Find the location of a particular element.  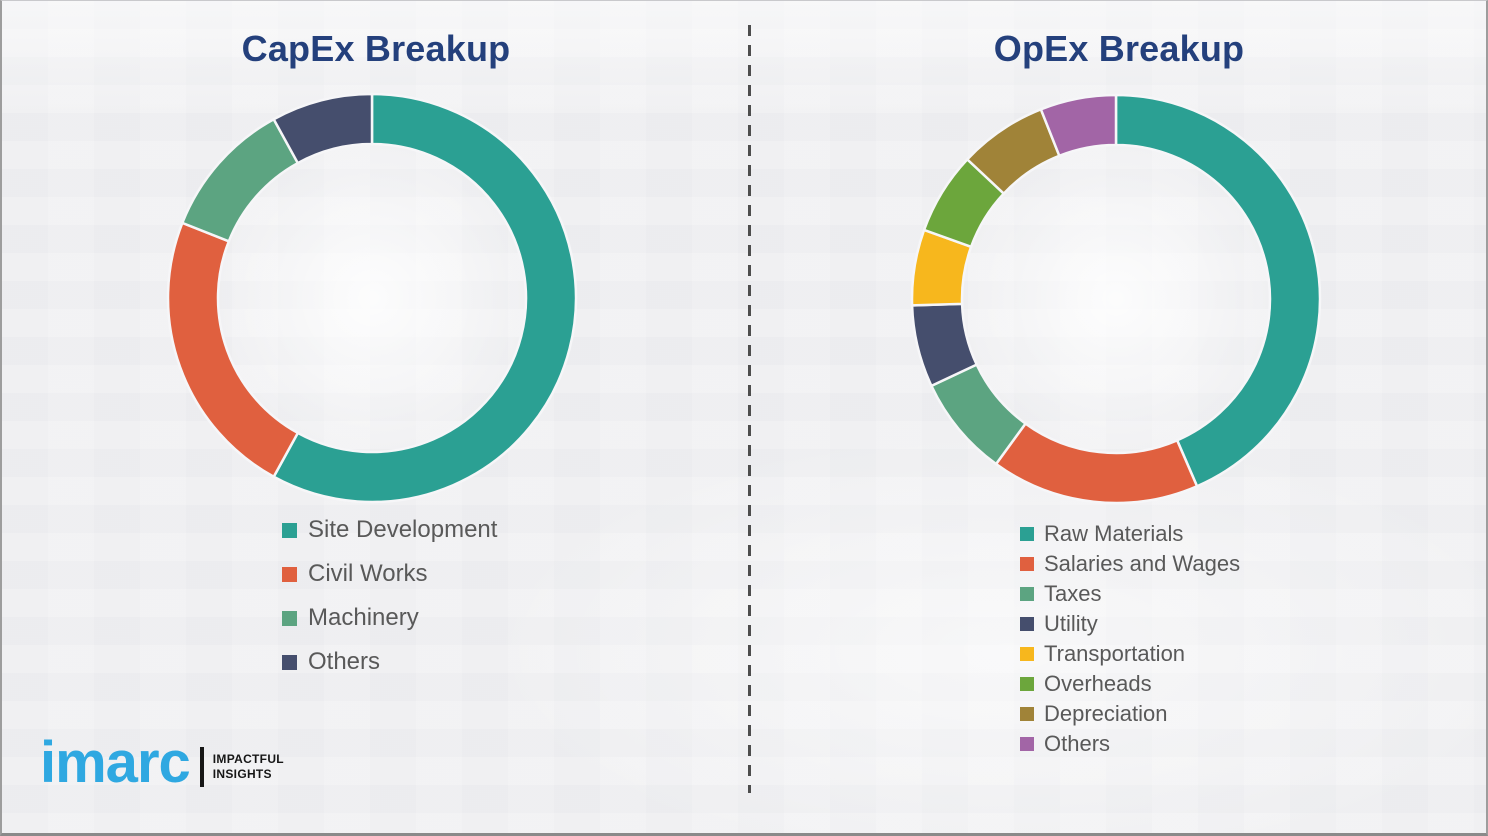

legend-item-depreciation: Depreciation is located at coordinates (1130, 714).